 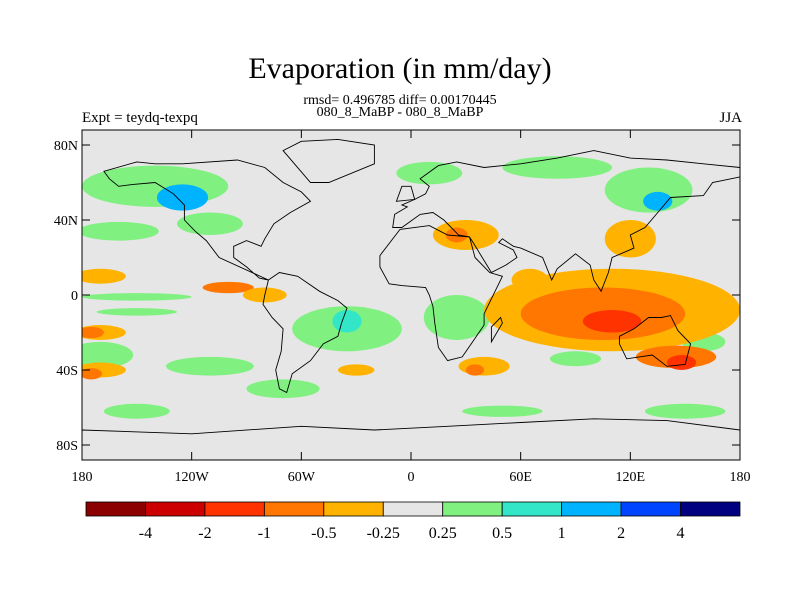 What do you see at coordinates (443, 533) in the screenshot?
I see `colorbar-label: 0.25` at bounding box center [443, 533].